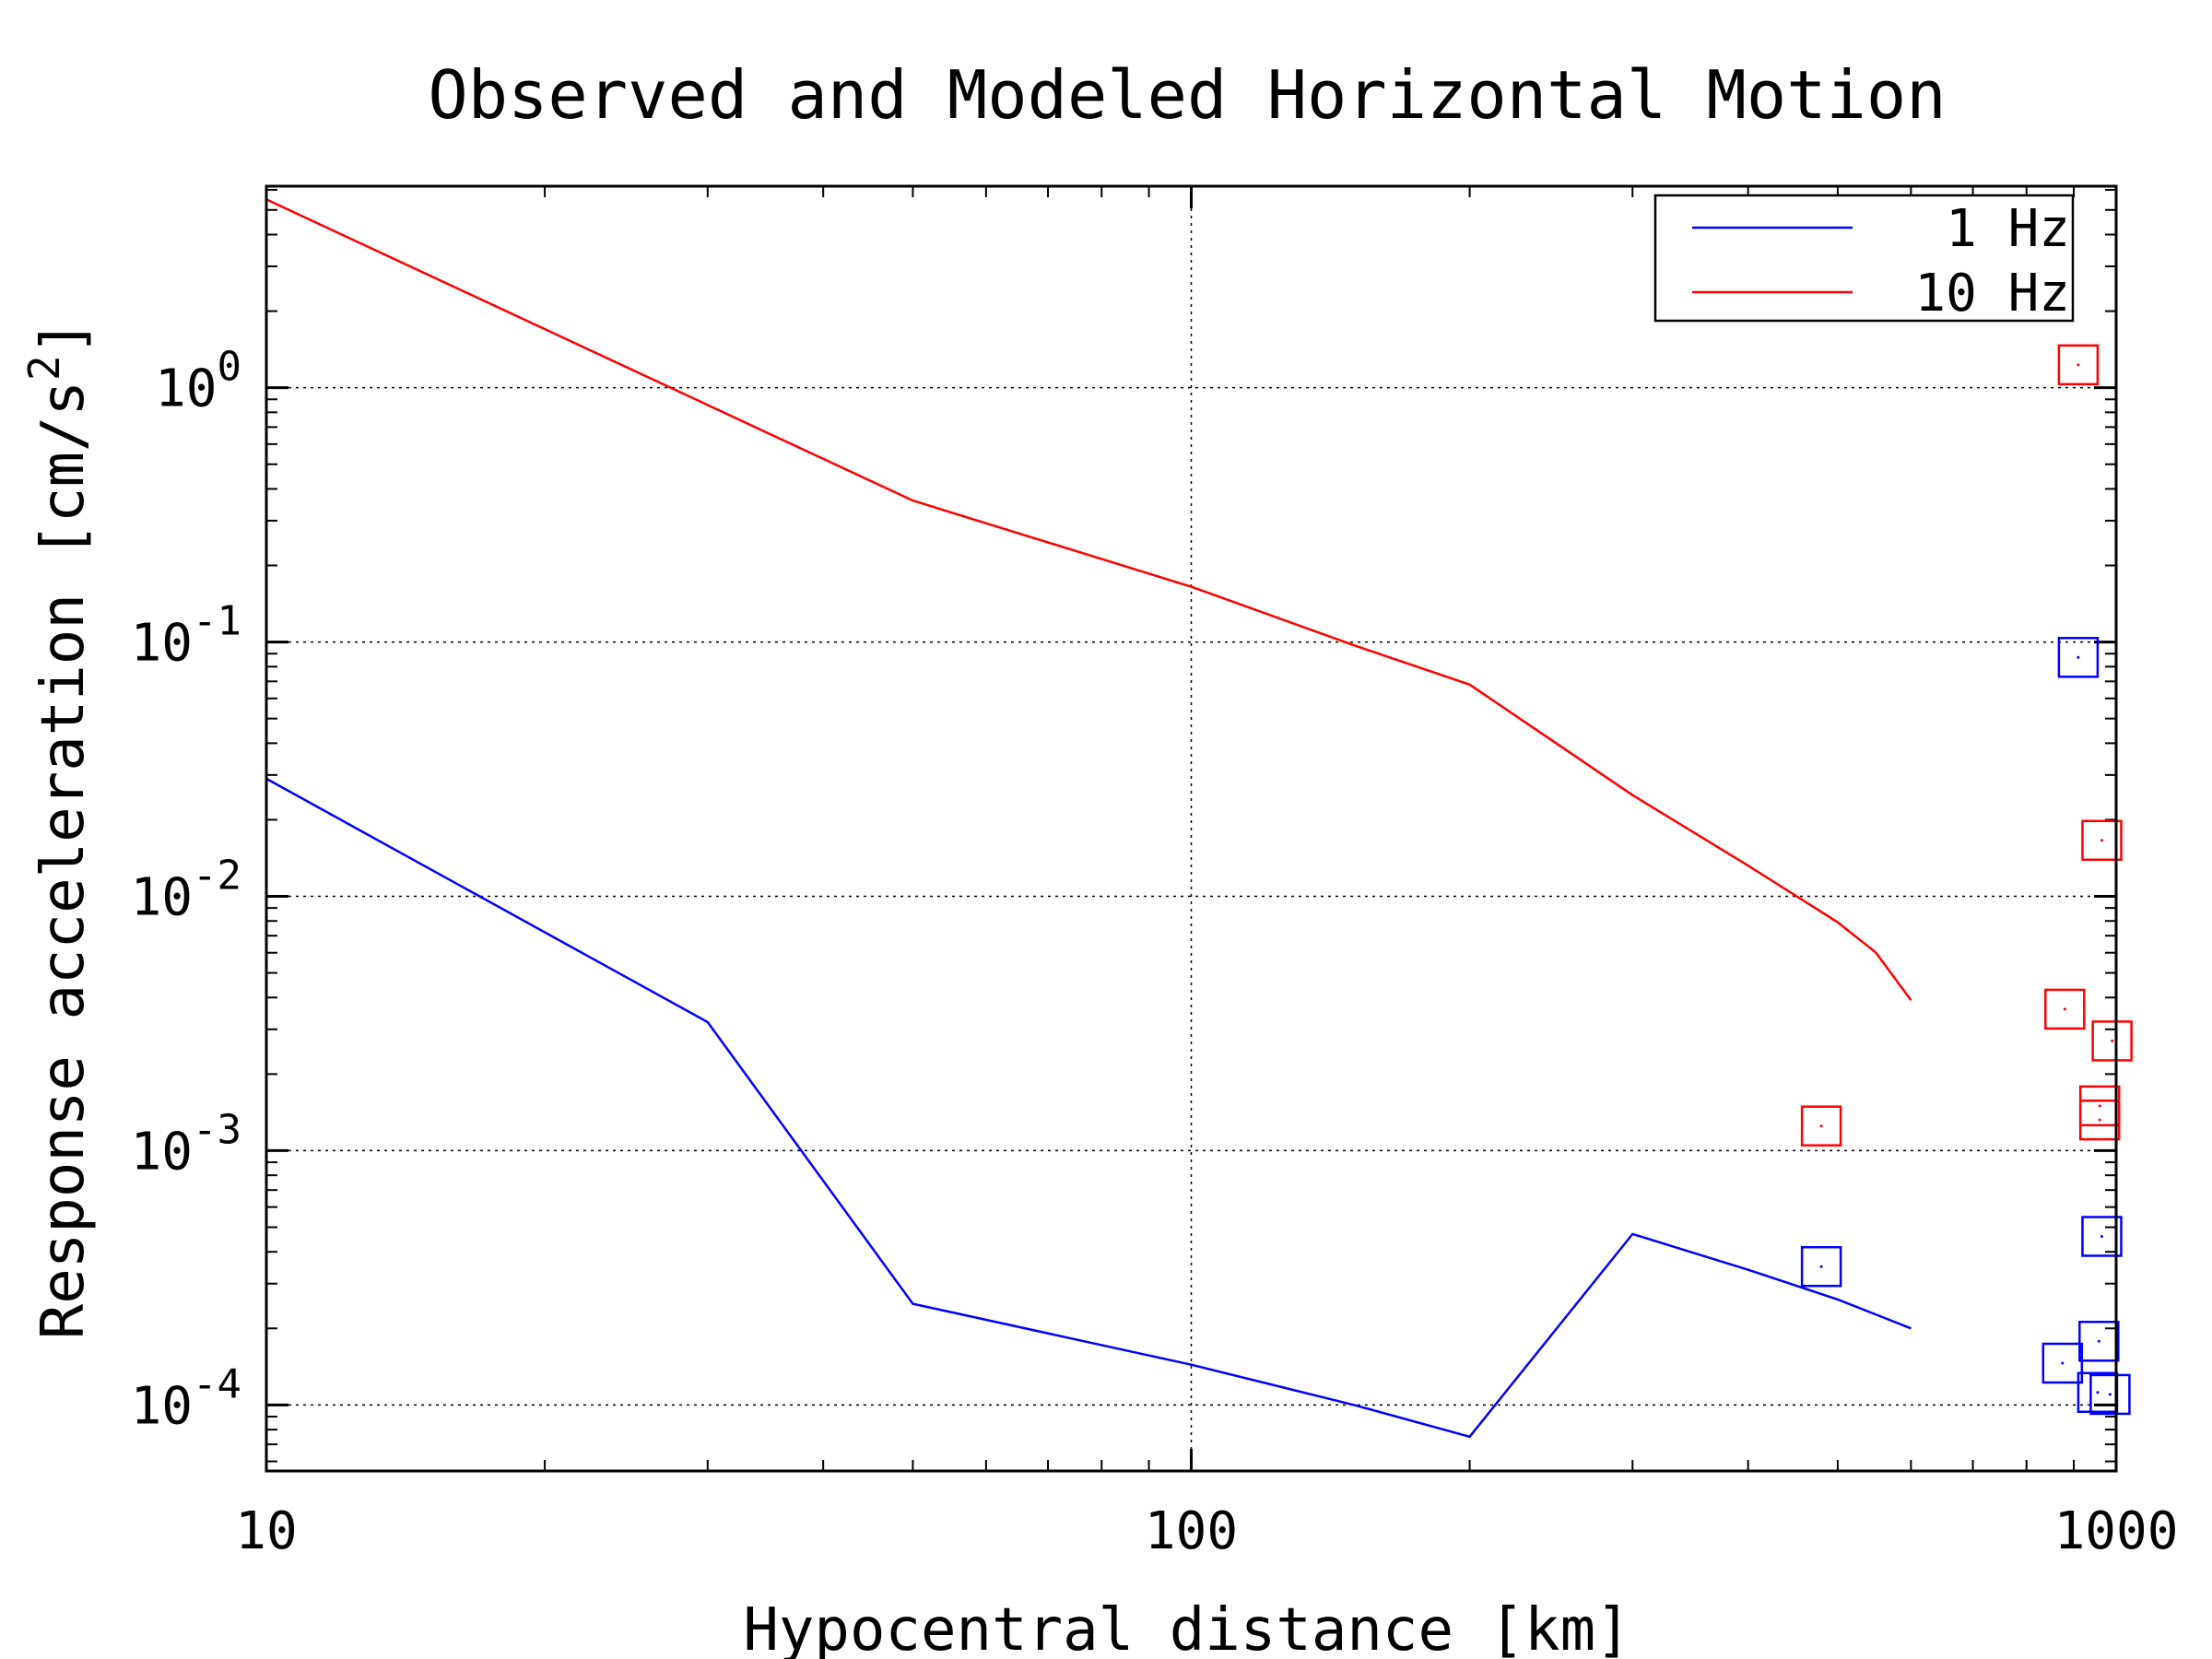  Describe the element at coordinates (217, 621) in the screenshot. I see `y-tick-exponent: -1` at that location.